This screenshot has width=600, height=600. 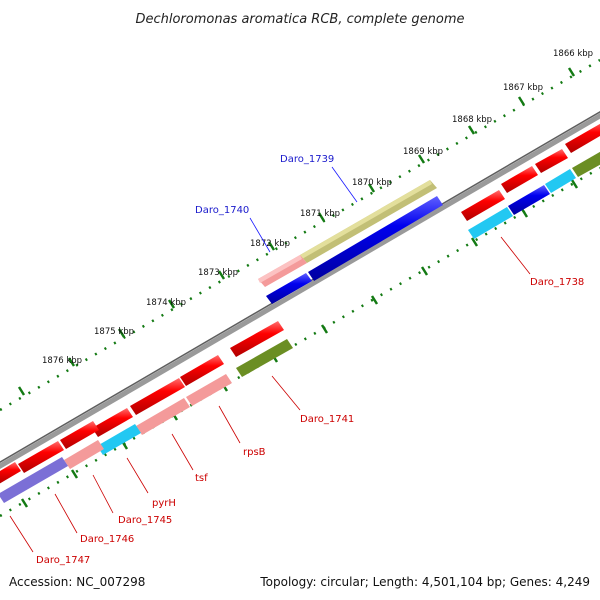 I want to click on tick-label: 1871 kbp, so click(x=320, y=214).